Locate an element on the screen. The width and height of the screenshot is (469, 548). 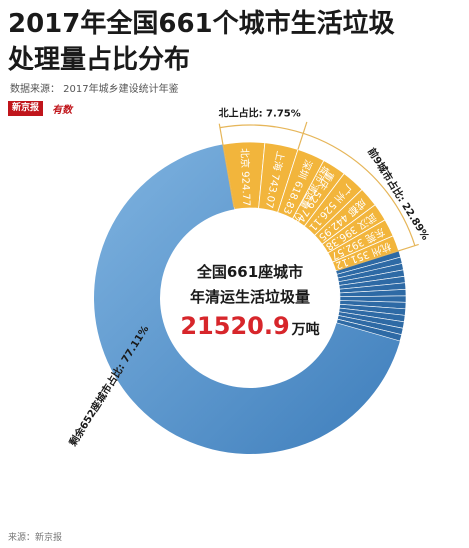
chart-title: 2017年全国661个城市生活垃圾 处理量占比分布 is located at coordinates (201, 42).